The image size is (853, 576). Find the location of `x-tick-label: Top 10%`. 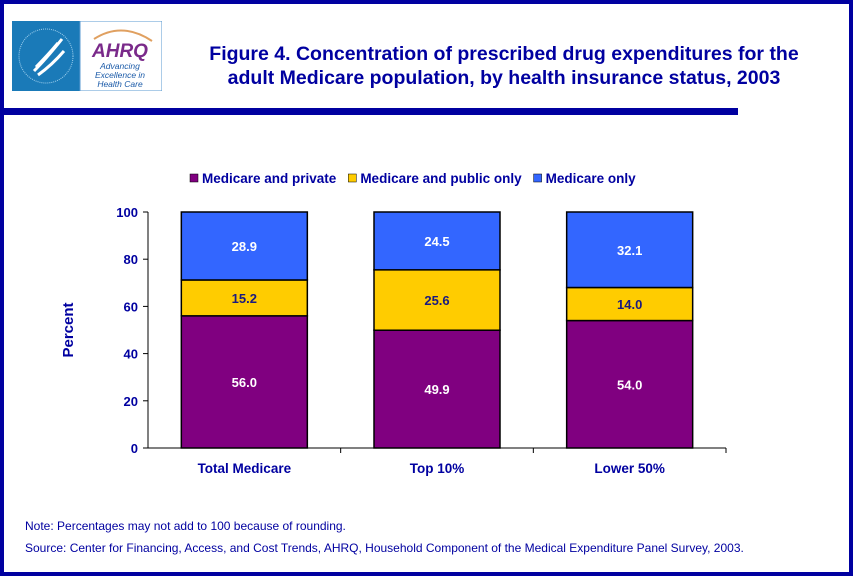

x-tick-label: Top 10% is located at coordinates (437, 468).